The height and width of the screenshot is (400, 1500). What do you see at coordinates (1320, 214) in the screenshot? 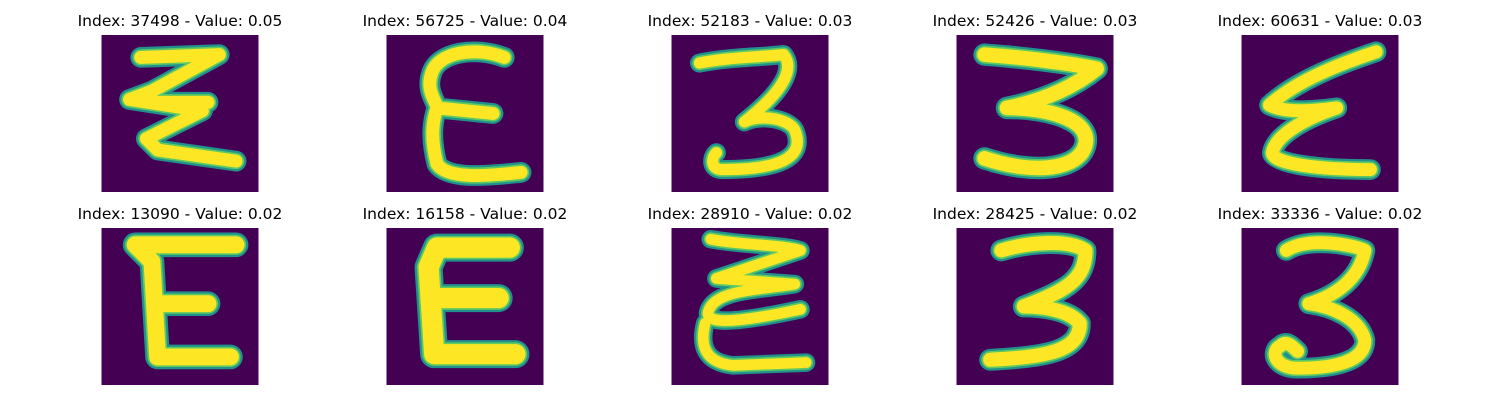
I see `panel-title: Index: 33336 - Value: 0.02` at bounding box center [1320, 214].